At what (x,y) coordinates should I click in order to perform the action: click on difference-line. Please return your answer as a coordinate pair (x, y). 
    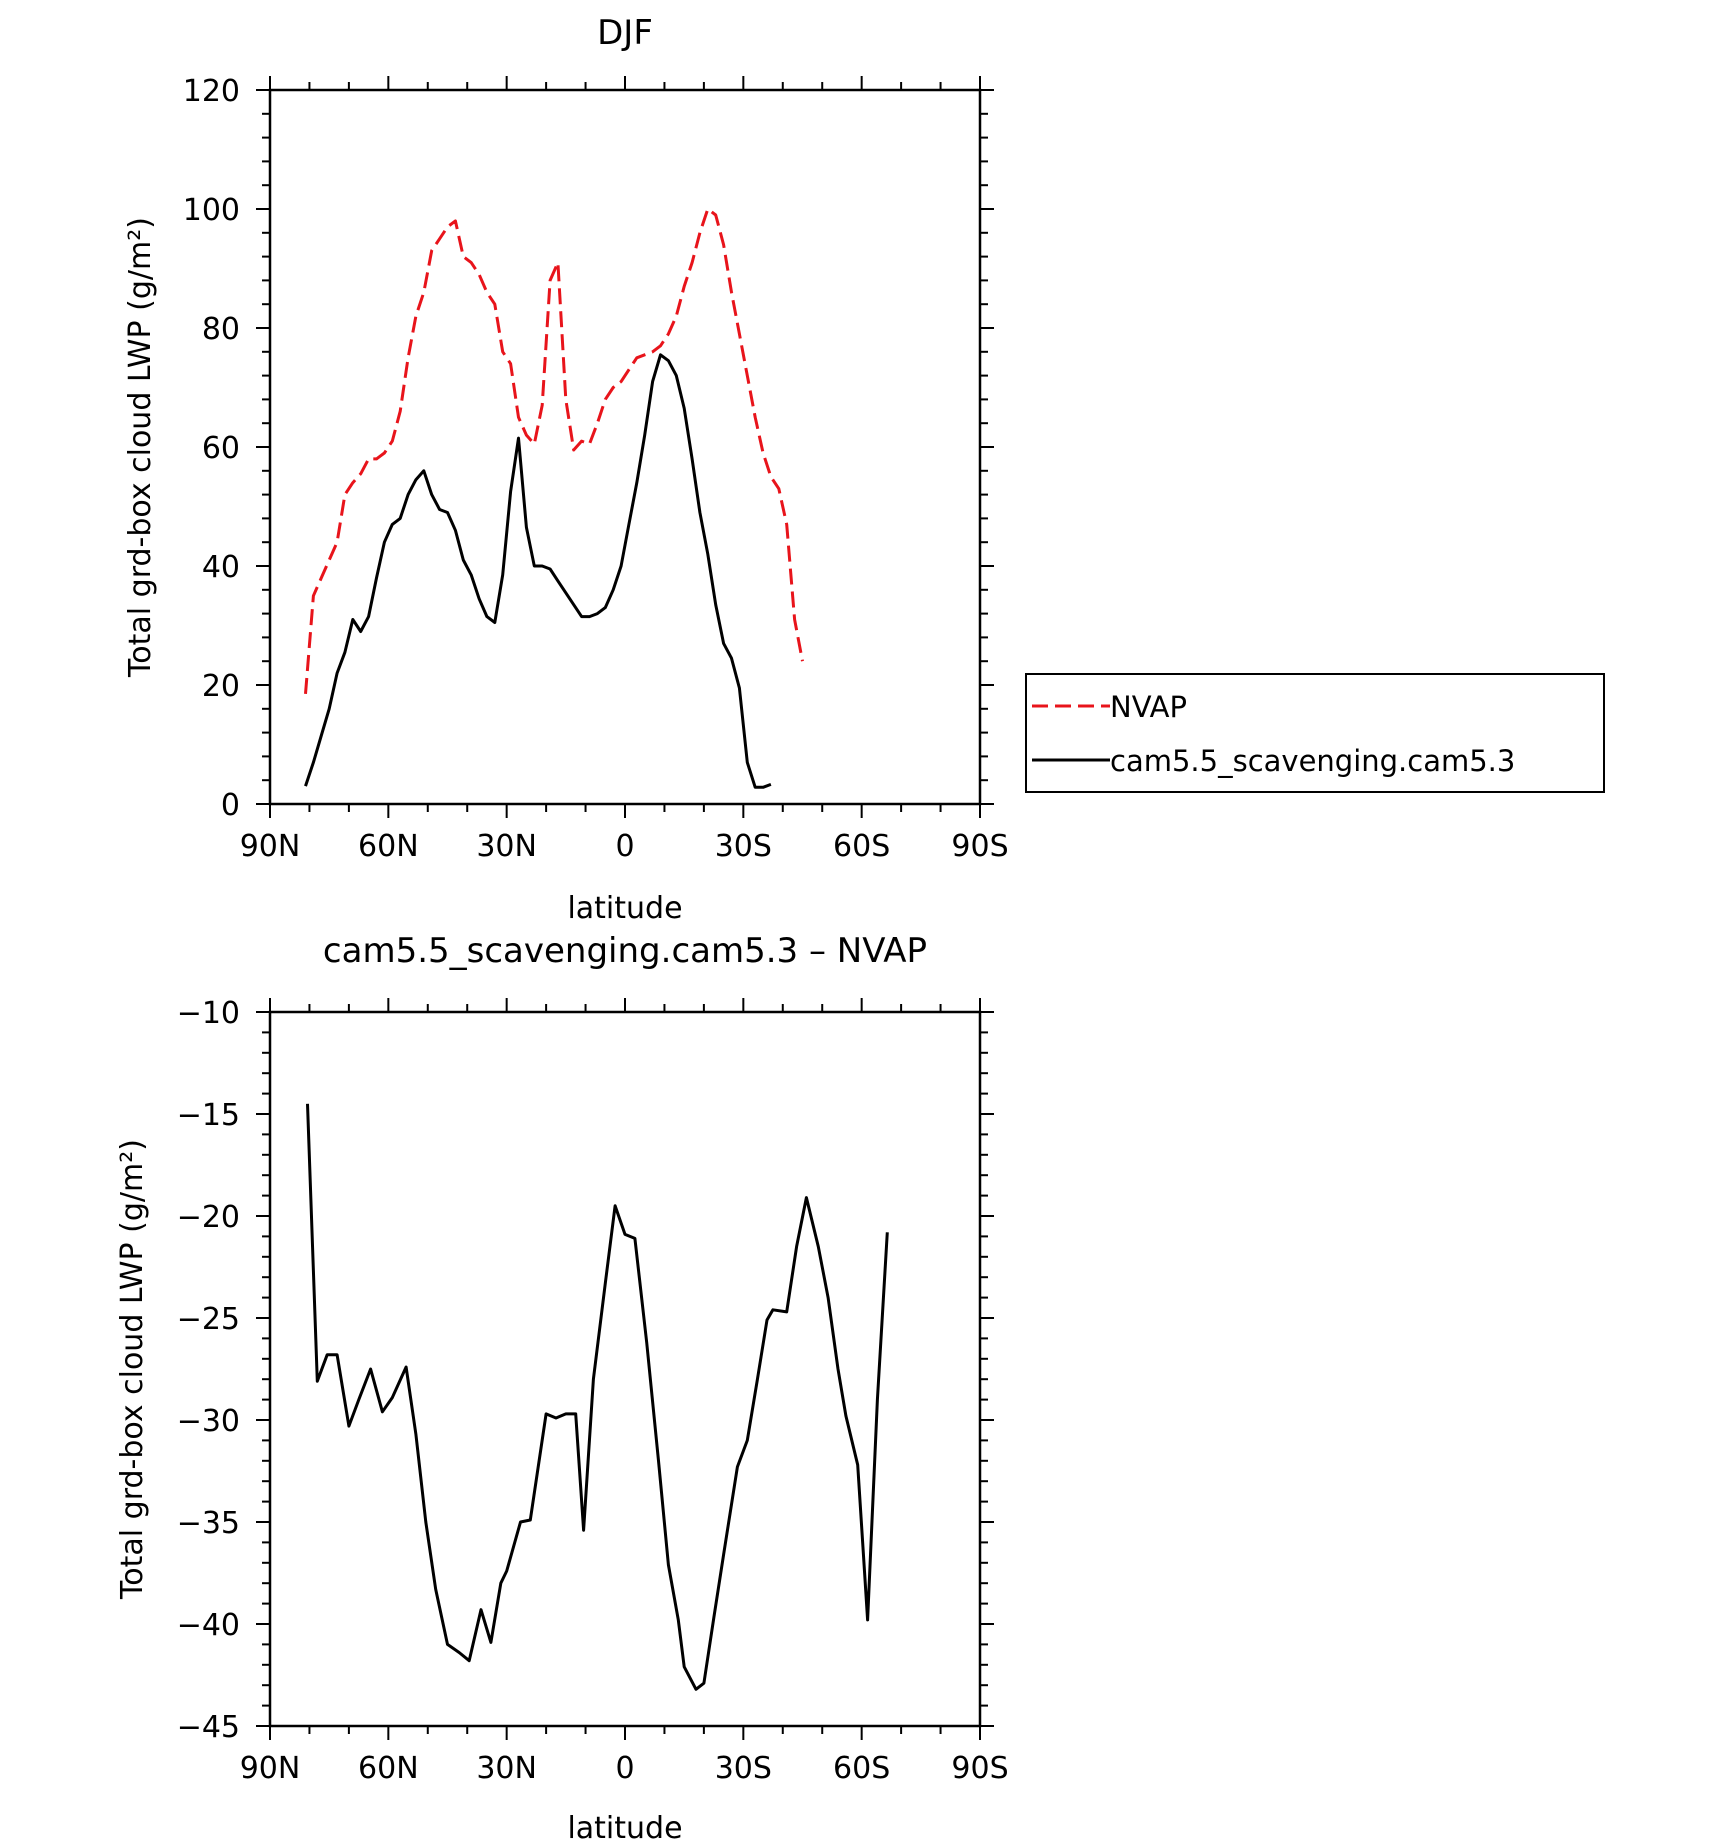
    Looking at the image, I should click on (597, 1397).